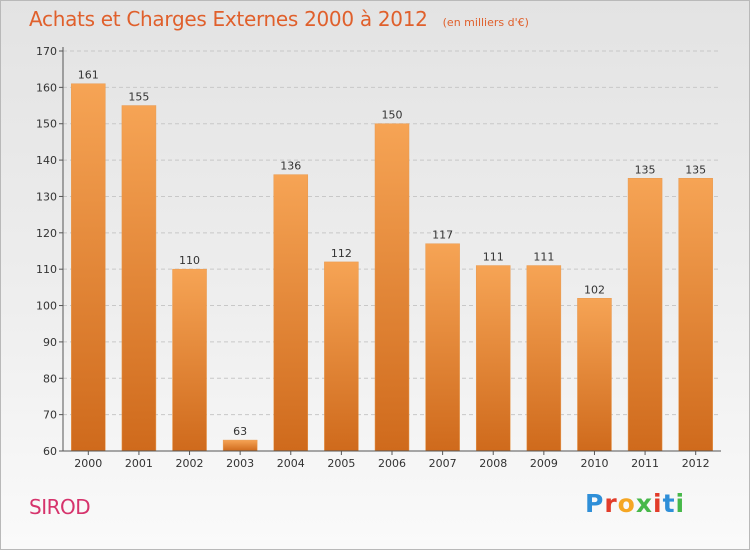  What do you see at coordinates (291, 463) in the screenshot?
I see `x-tick-label: 2004` at bounding box center [291, 463].